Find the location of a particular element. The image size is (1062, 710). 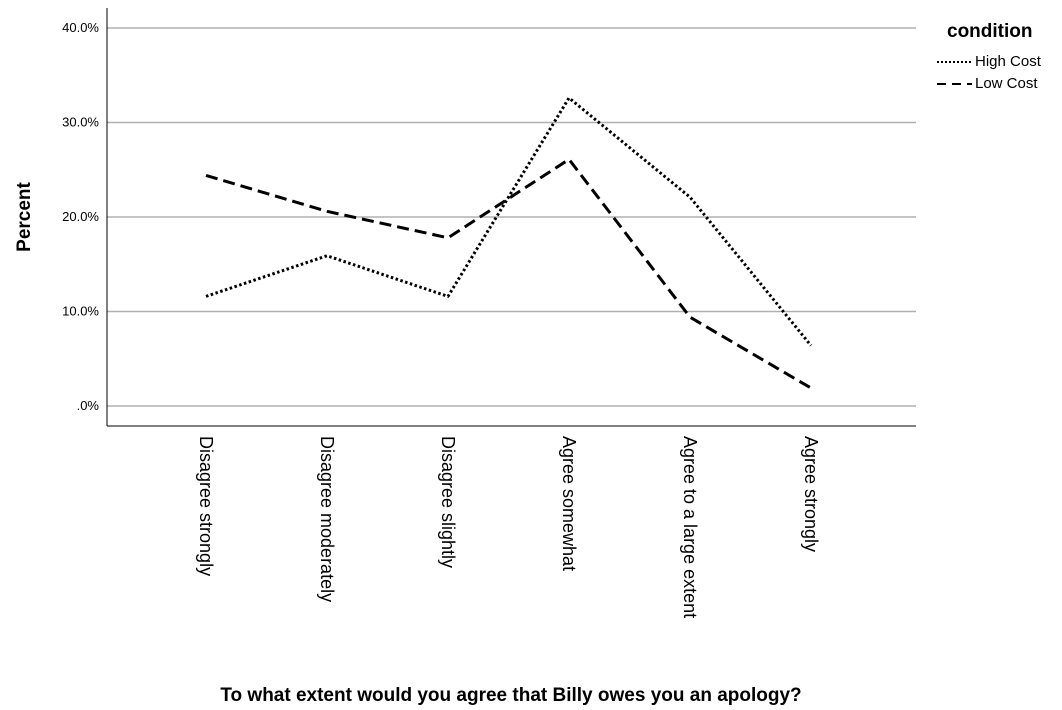

legend-label-low-cost: Low Cost is located at coordinates (1006, 83).